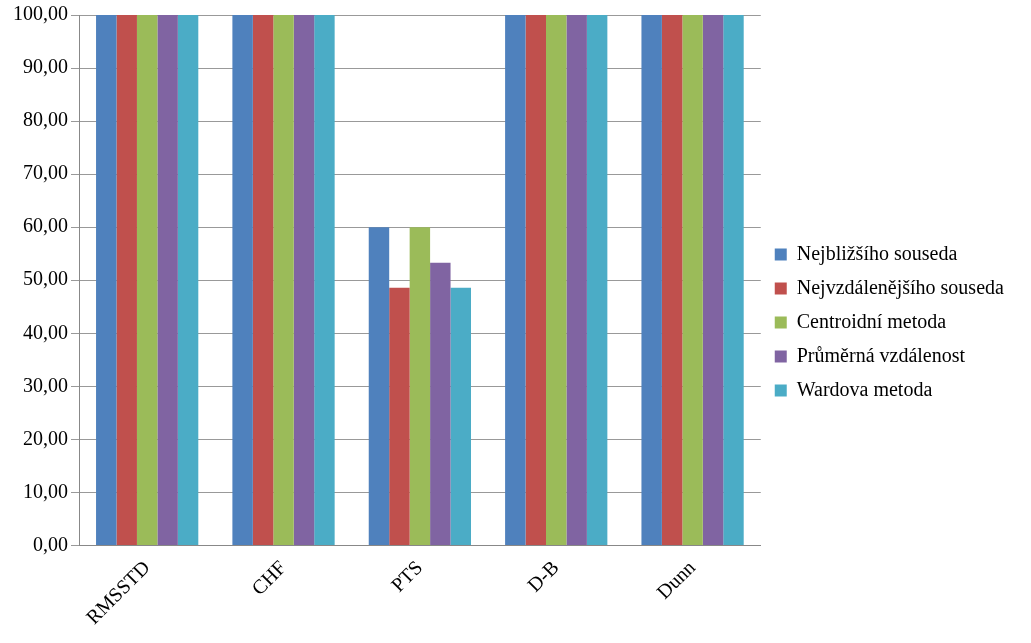 The height and width of the screenshot is (643, 1031). What do you see at coordinates (45, 172) in the screenshot?
I see `y-tick-label: 70,00` at bounding box center [45, 172].